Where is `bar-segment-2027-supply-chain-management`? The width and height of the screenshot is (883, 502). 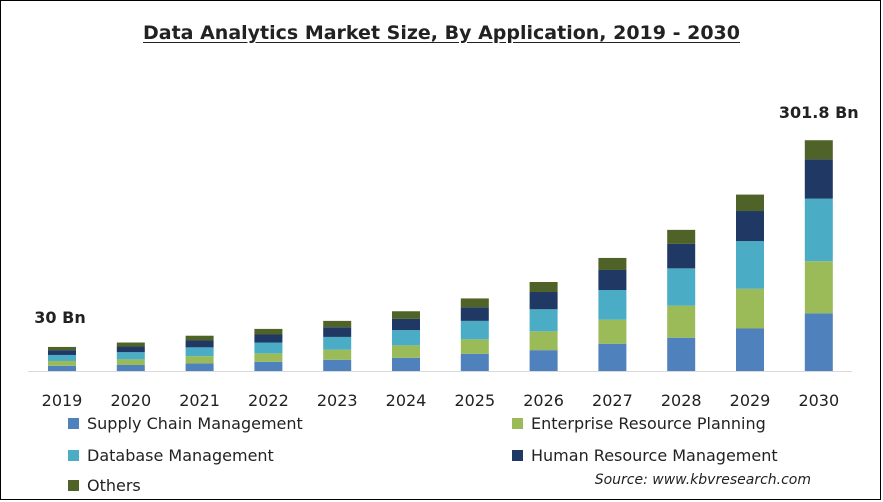 bar-segment-2027-supply-chain-management is located at coordinates (612, 357).